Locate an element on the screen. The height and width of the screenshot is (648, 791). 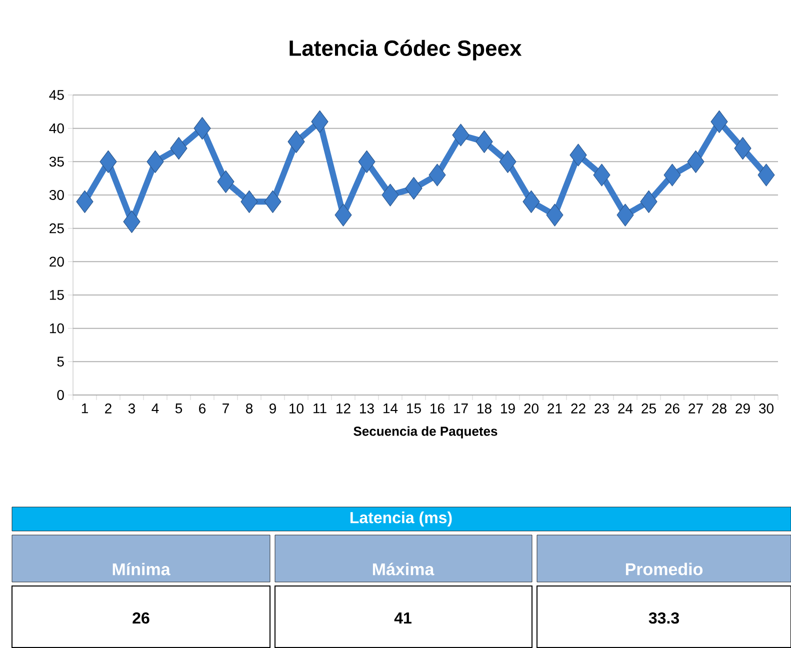
x-tick-label: 26 is located at coordinates (672, 409).